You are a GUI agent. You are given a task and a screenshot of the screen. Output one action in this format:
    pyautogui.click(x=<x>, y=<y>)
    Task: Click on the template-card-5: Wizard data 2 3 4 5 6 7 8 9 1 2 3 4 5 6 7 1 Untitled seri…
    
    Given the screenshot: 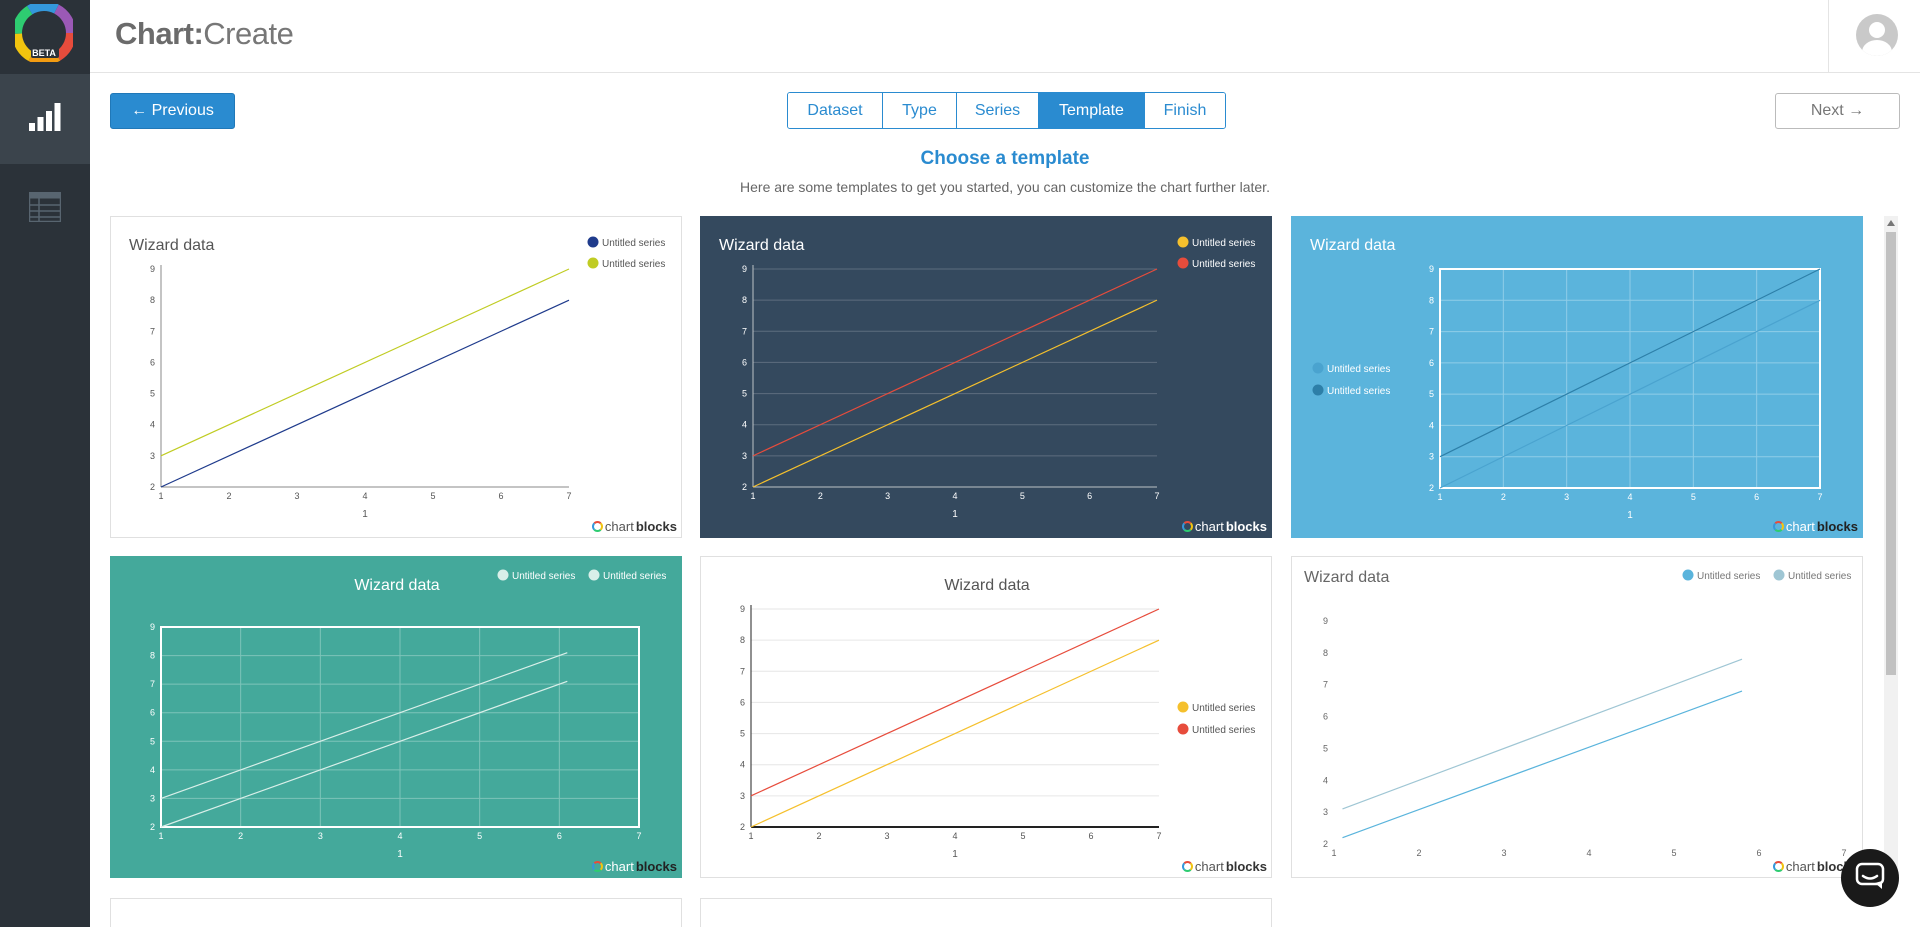 What is the action you would take?
    pyautogui.click(x=986, y=717)
    